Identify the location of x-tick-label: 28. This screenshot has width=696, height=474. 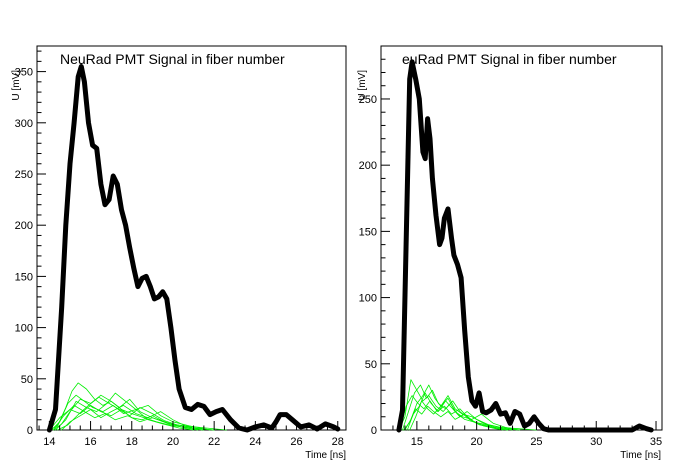
(338, 442).